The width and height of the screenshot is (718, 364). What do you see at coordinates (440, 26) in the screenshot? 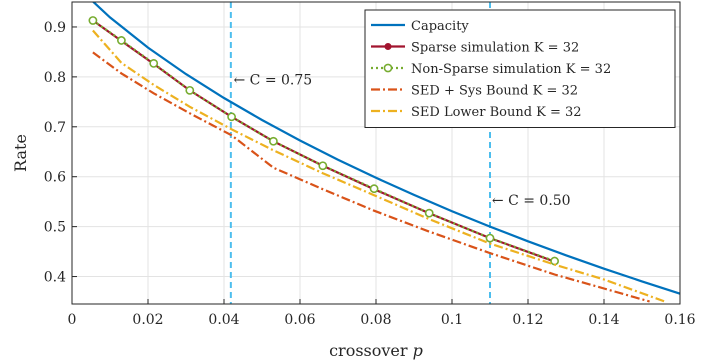
I see `legend-label-1: Capacity` at bounding box center [440, 26].